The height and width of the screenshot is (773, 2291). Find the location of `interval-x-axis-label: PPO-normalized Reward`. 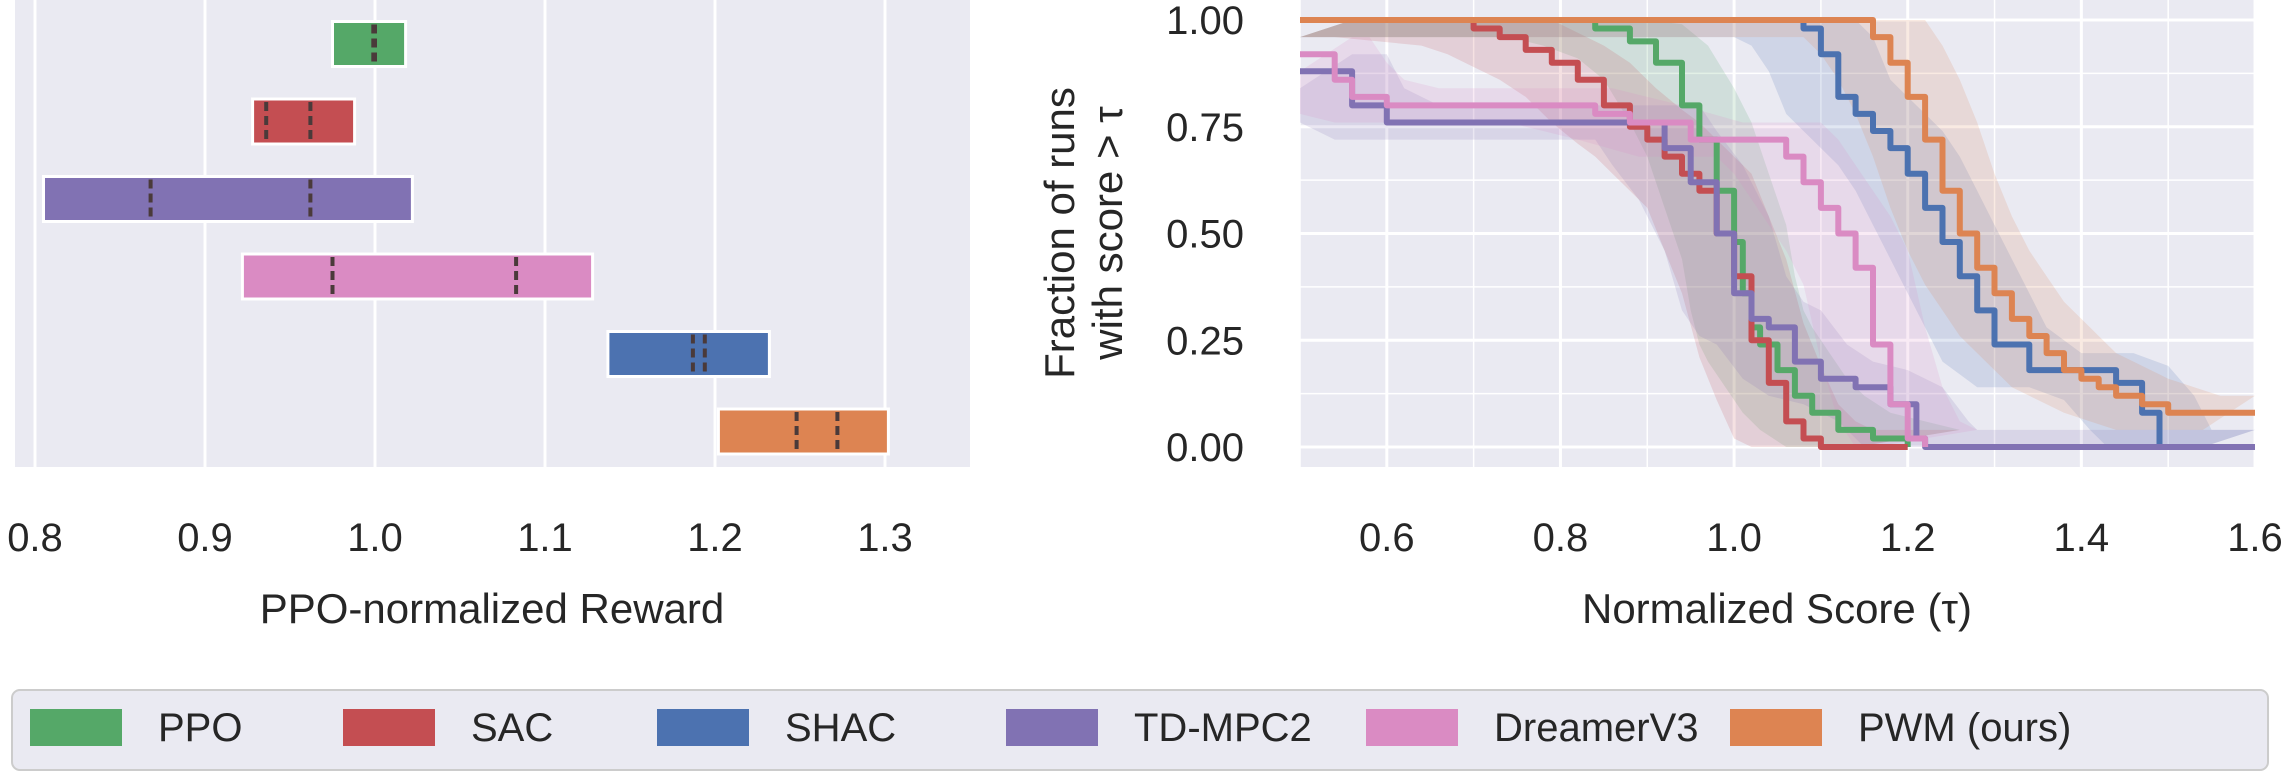

interval-x-axis-label: PPO-normalized Reward is located at coordinates (492, 608).